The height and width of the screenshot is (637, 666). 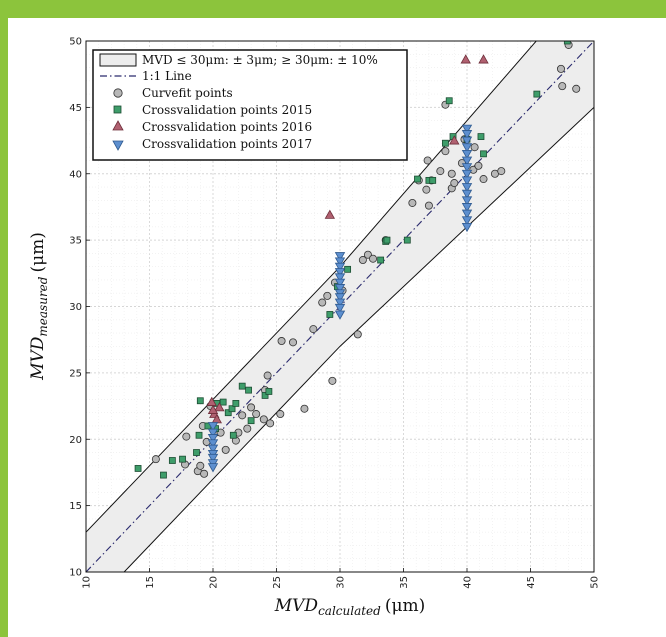 I want to click on y-tick-label: 25, so click(x=75, y=373).